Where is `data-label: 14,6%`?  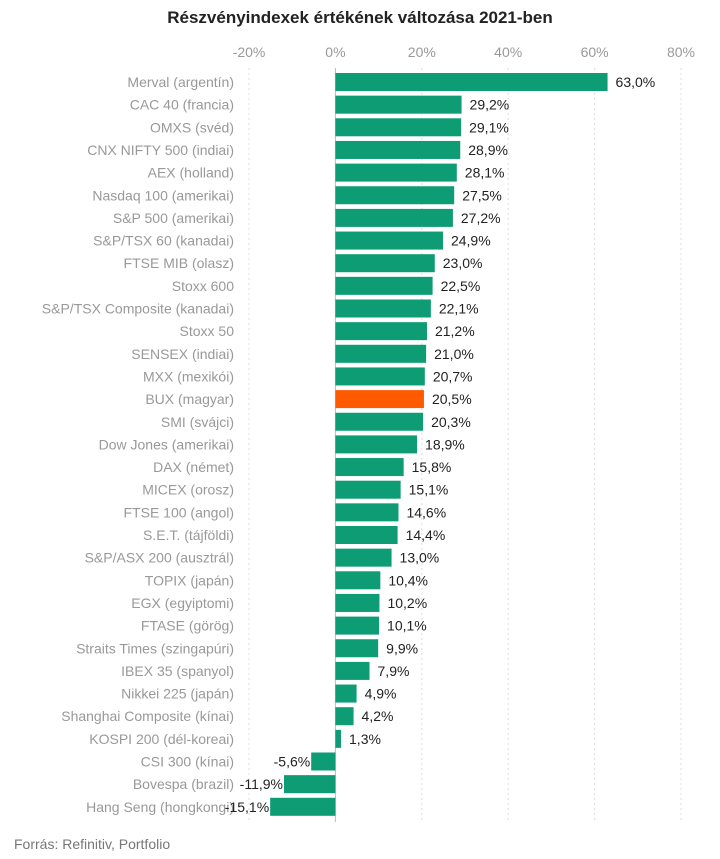 data-label: 14,6% is located at coordinates (426, 512).